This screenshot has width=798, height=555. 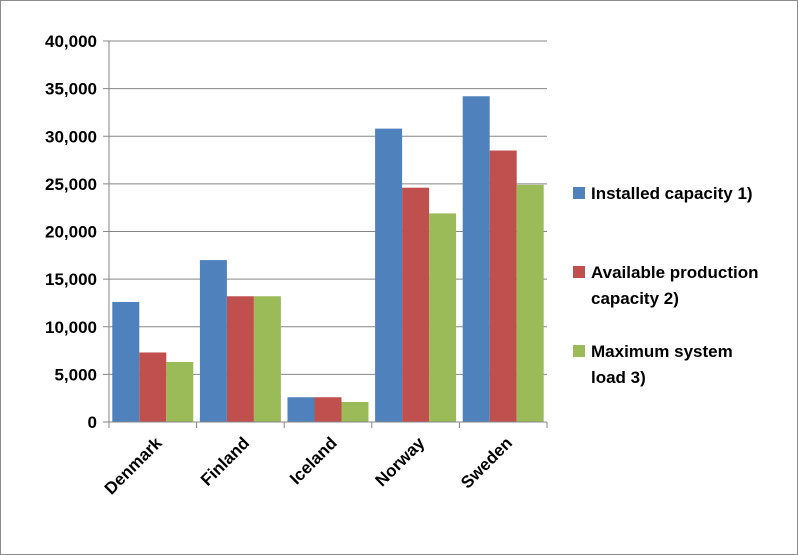 I want to click on y-tick-label: 30,000, so click(x=71, y=136).